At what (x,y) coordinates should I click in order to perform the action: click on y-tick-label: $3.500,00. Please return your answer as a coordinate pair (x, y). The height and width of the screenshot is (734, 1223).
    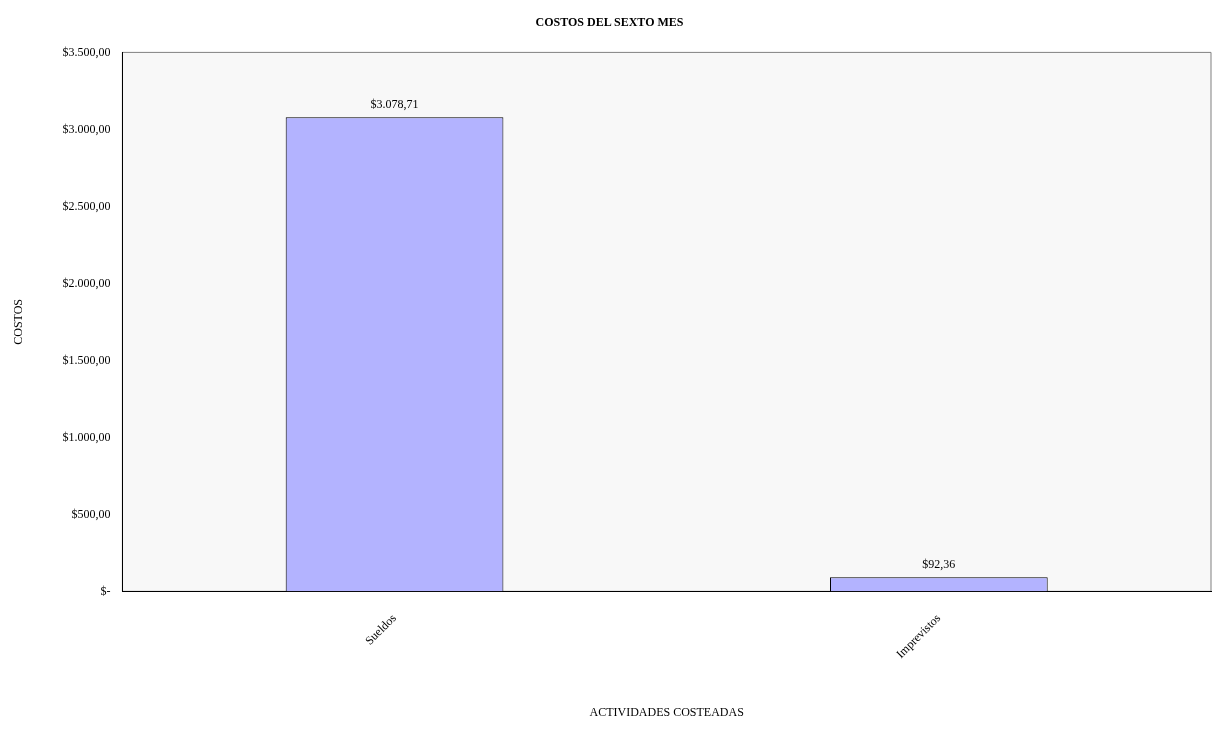
    Looking at the image, I should click on (86, 51).